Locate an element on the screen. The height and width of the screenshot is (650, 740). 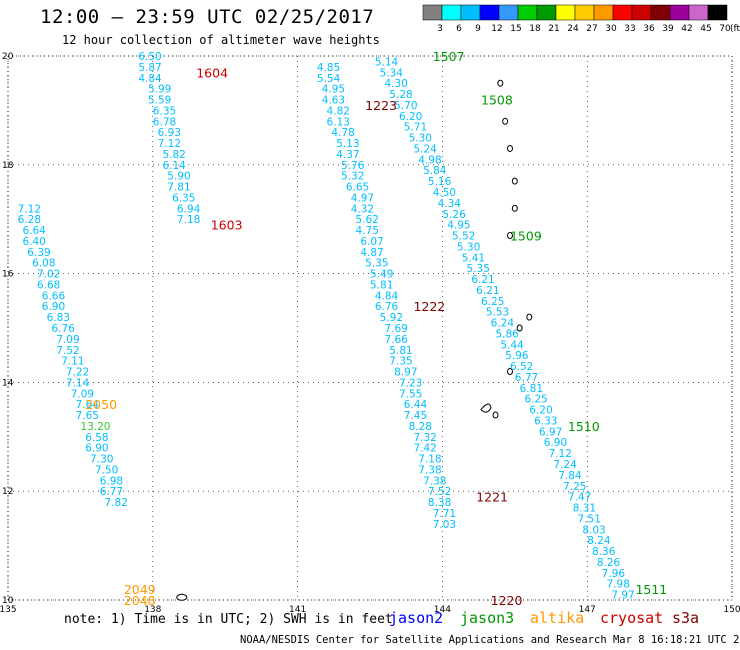
pass-time-label: 1511 is located at coordinates (651, 589).